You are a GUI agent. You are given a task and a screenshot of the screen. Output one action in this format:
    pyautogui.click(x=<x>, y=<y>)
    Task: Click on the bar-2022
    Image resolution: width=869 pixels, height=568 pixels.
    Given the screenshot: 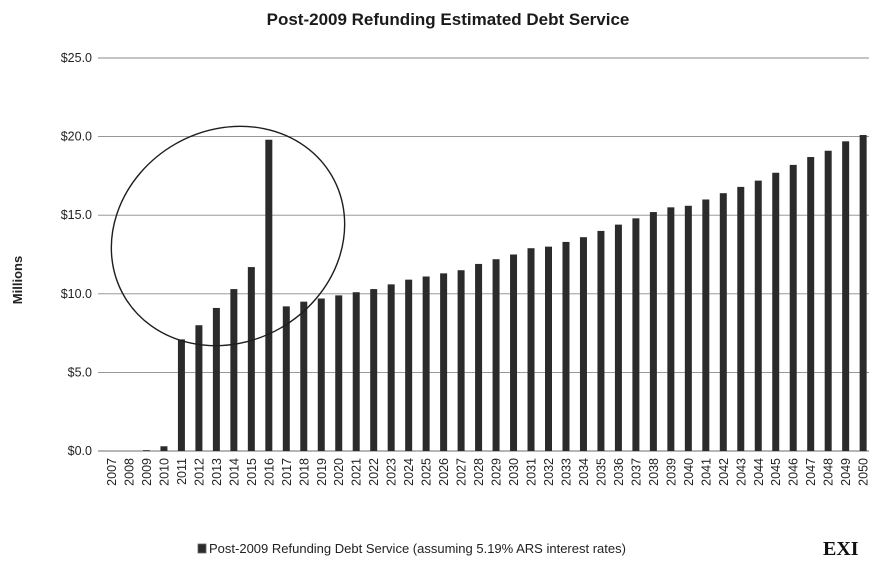 What is the action you would take?
    pyautogui.click(x=374, y=370)
    